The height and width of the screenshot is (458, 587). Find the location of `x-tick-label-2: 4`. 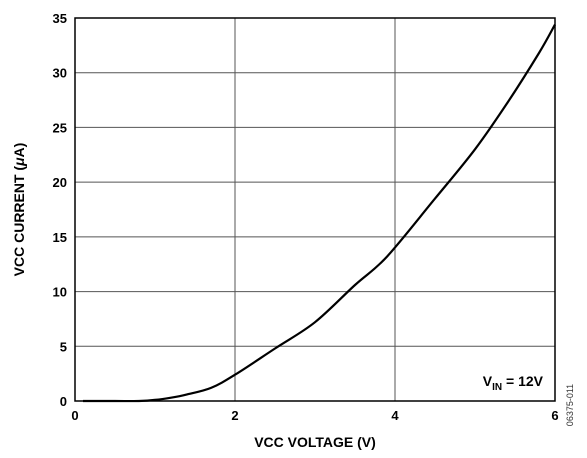

x-tick-label-2: 4 is located at coordinates (395, 415).